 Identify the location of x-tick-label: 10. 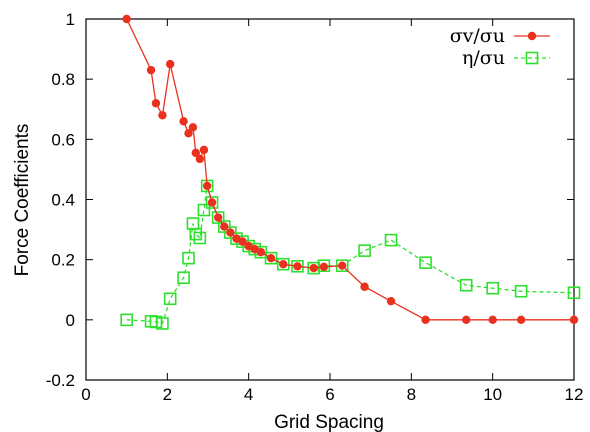
(492, 394).